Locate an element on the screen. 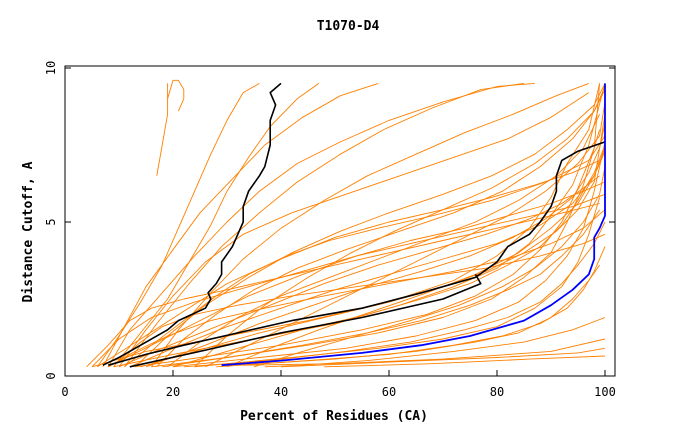 Image resolution: width=680 pixels, height=440 pixels. y-tick-label-1: 5 is located at coordinates (51, 221).